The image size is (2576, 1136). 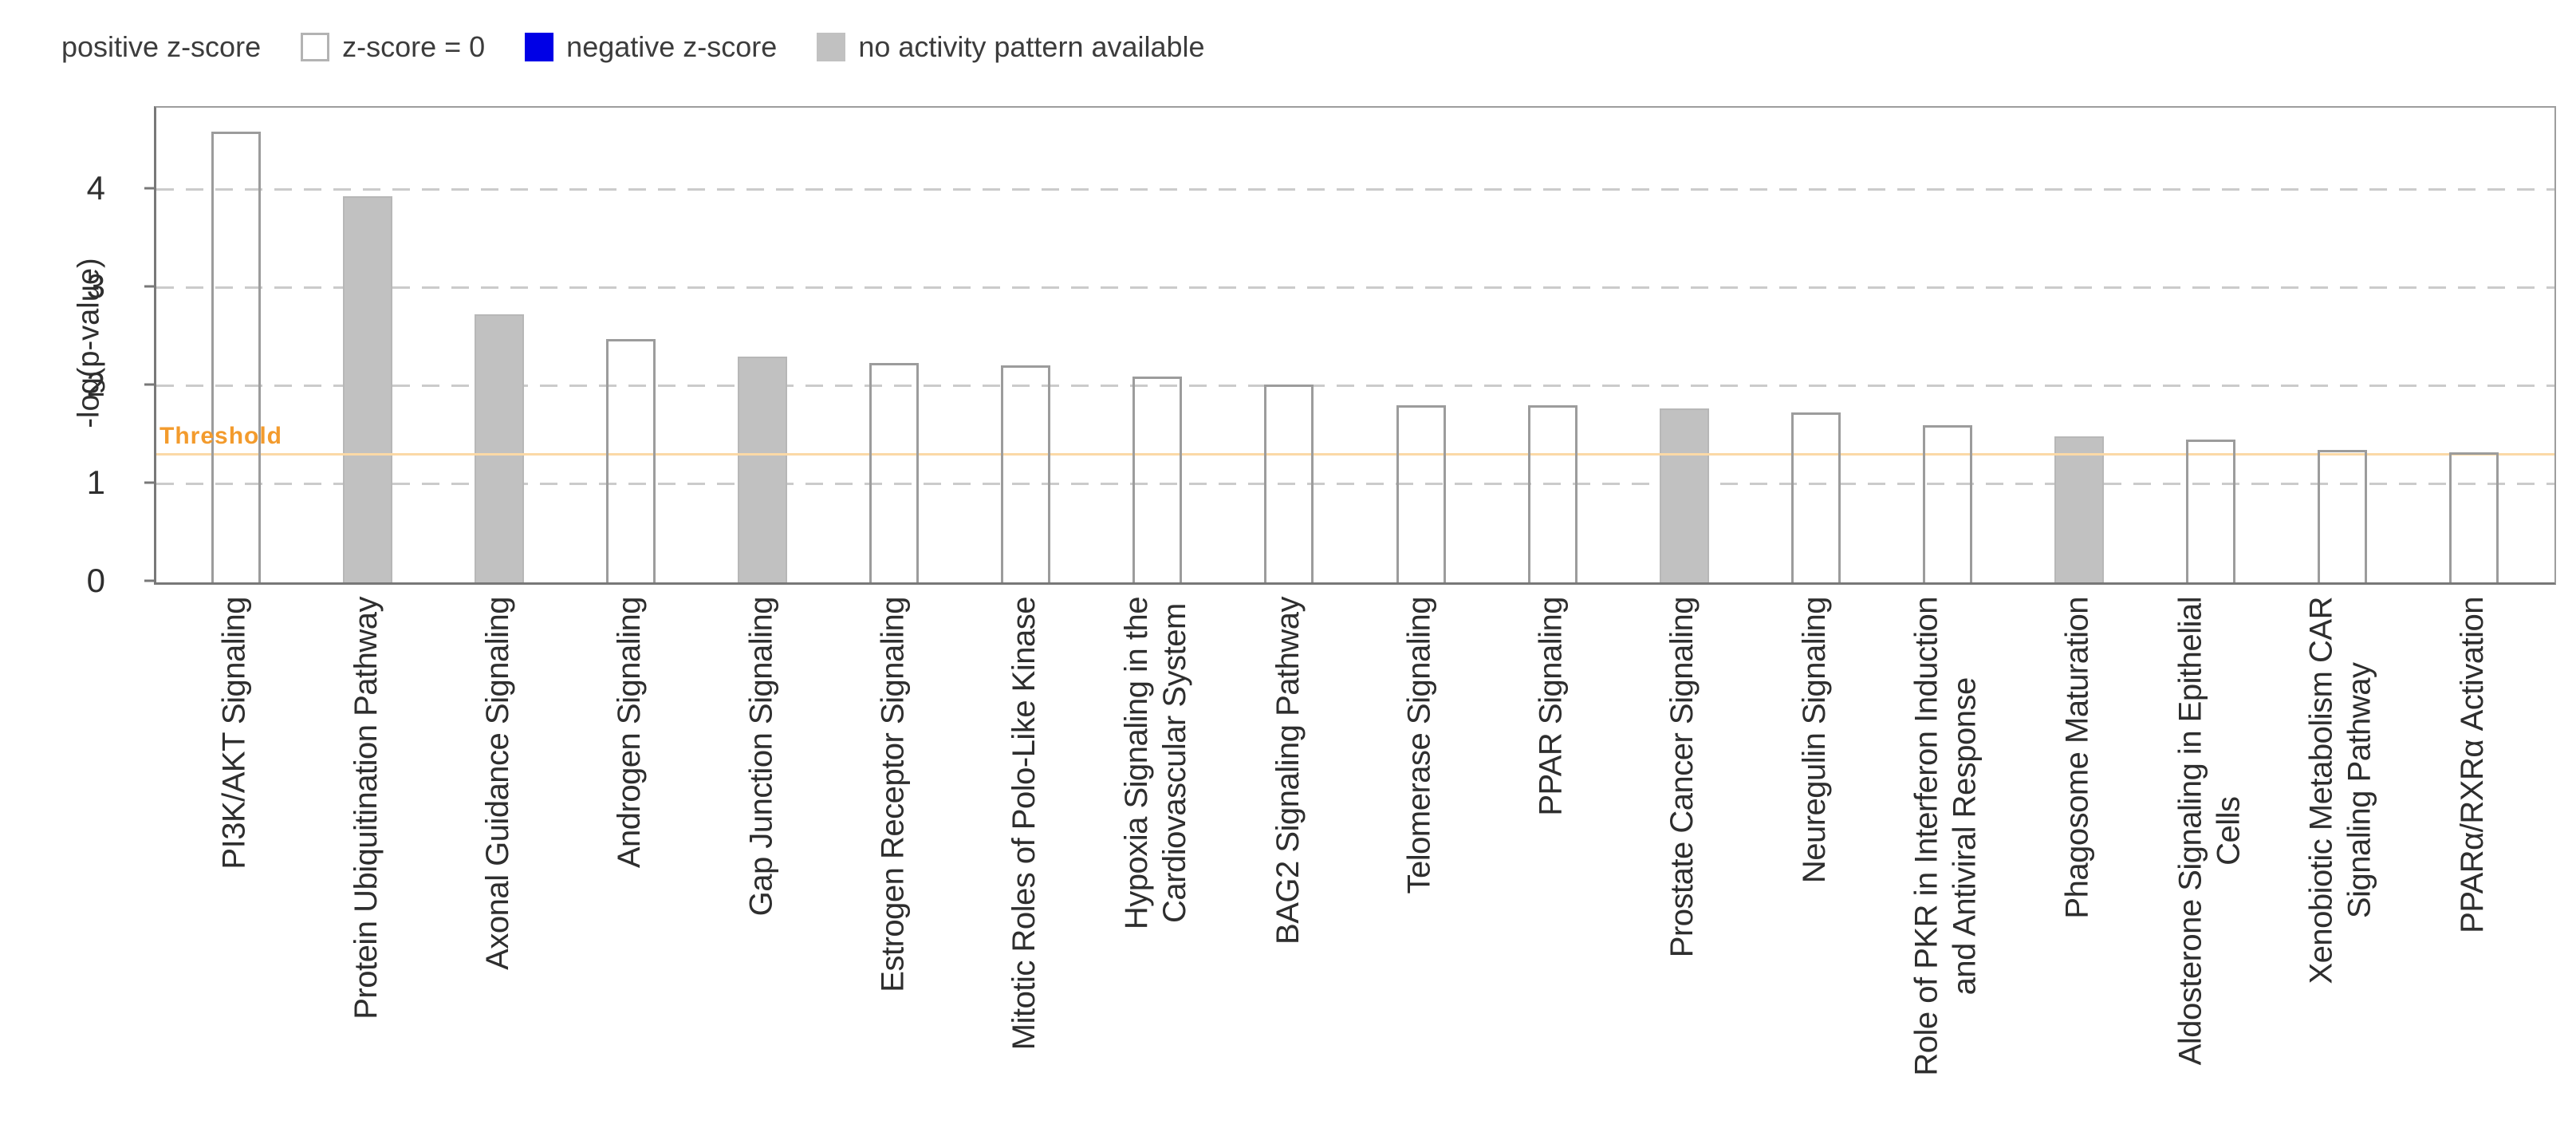 I want to click on x-category-label: Phagosome Maturation, so click(x=2077, y=758).